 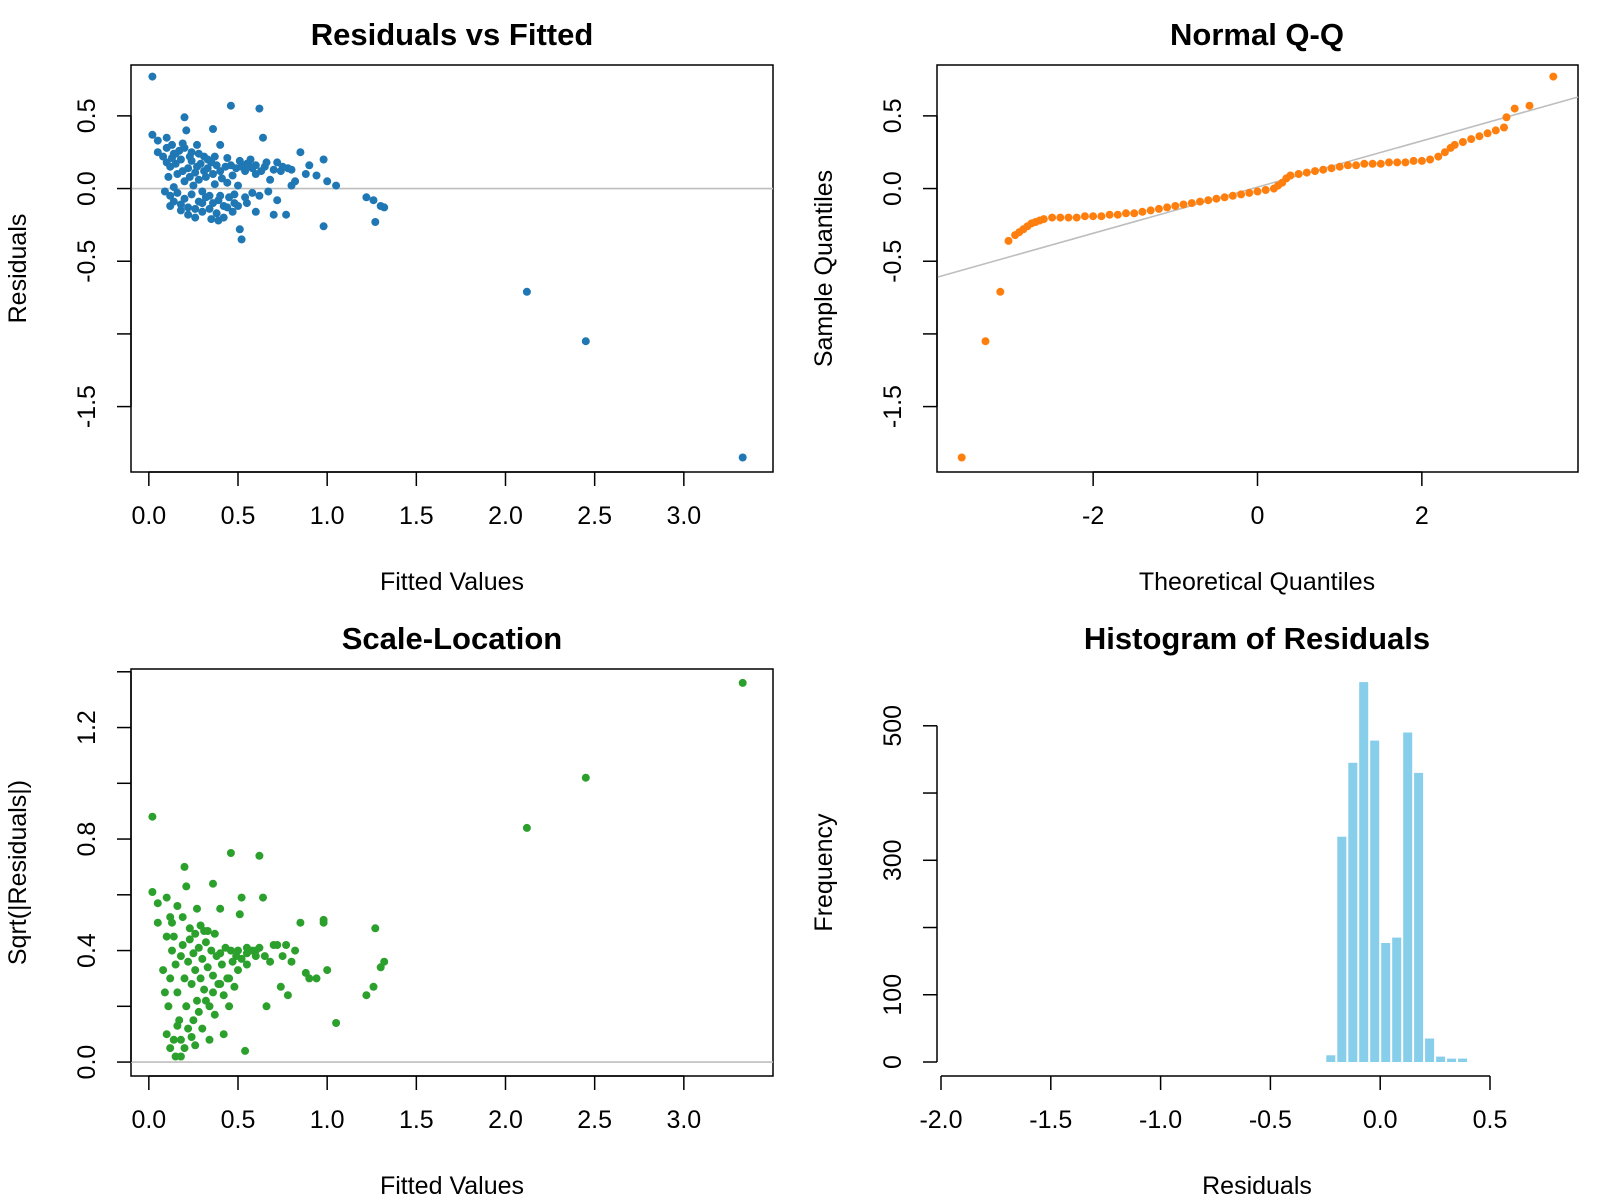 What do you see at coordinates (505, 516) in the screenshot?
I see `x-tick-label: 2.0` at bounding box center [505, 516].